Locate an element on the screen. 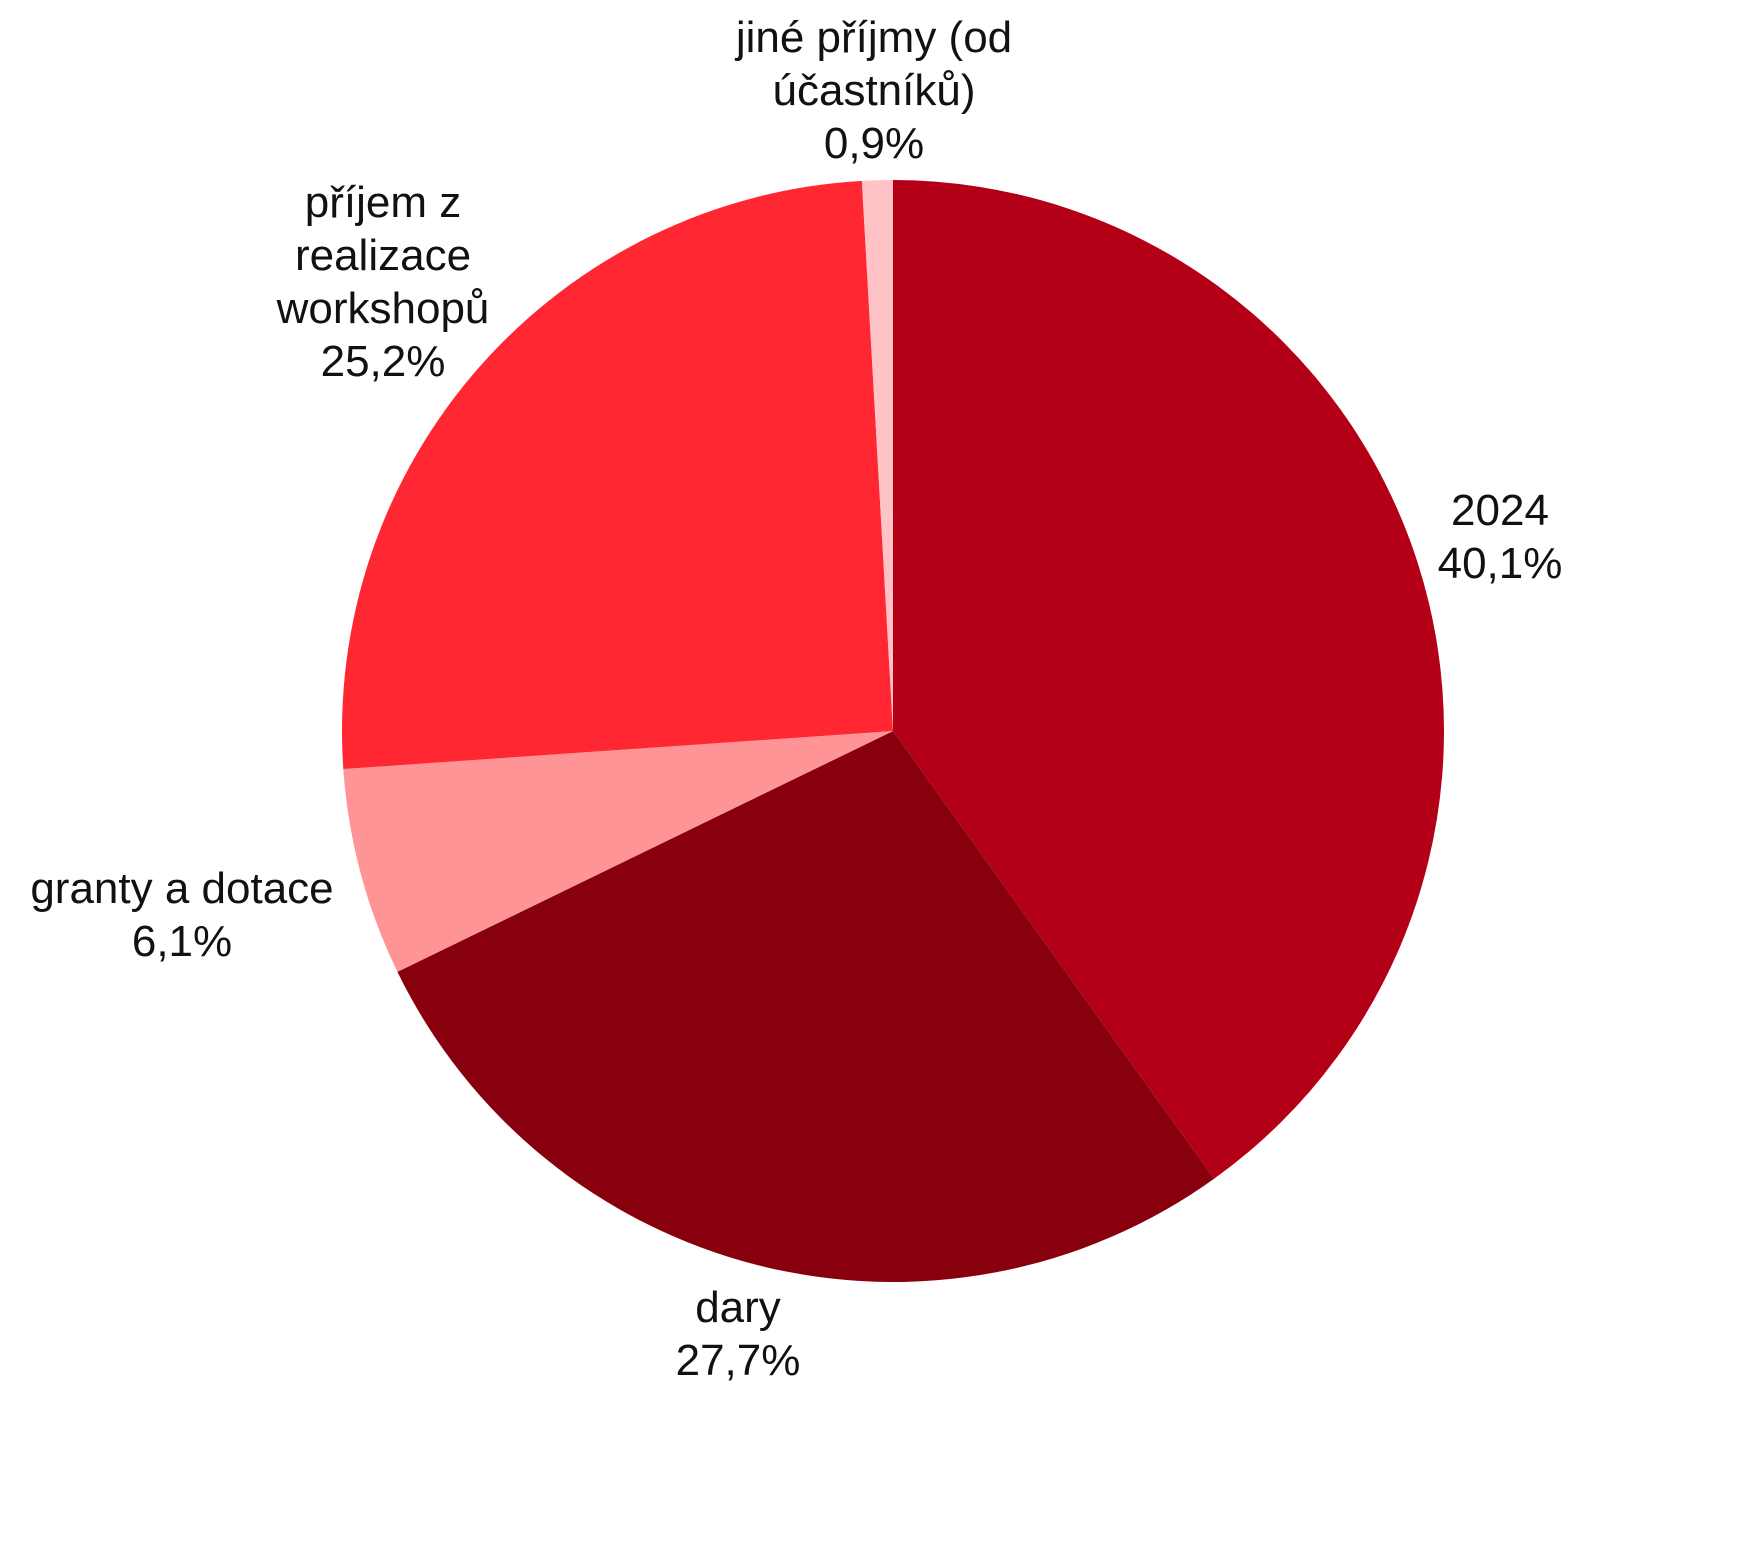 This screenshot has height=1552, width=1760. slice-category-label: granty a dotace is located at coordinates (181, 888).